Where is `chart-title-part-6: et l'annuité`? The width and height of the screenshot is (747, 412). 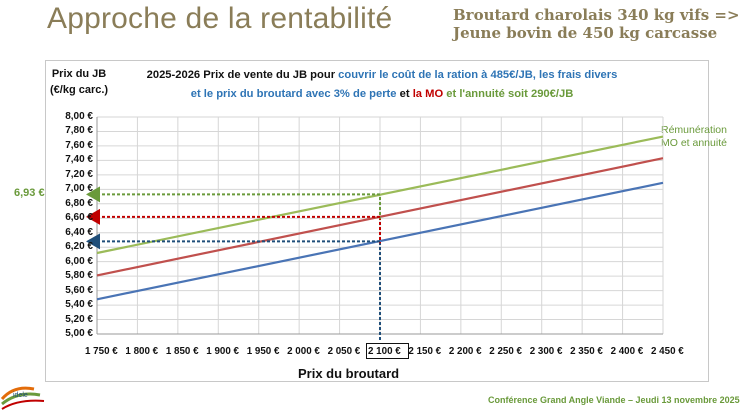
chart-title-part-6: et l'annuité is located at coordinates (474, 94).